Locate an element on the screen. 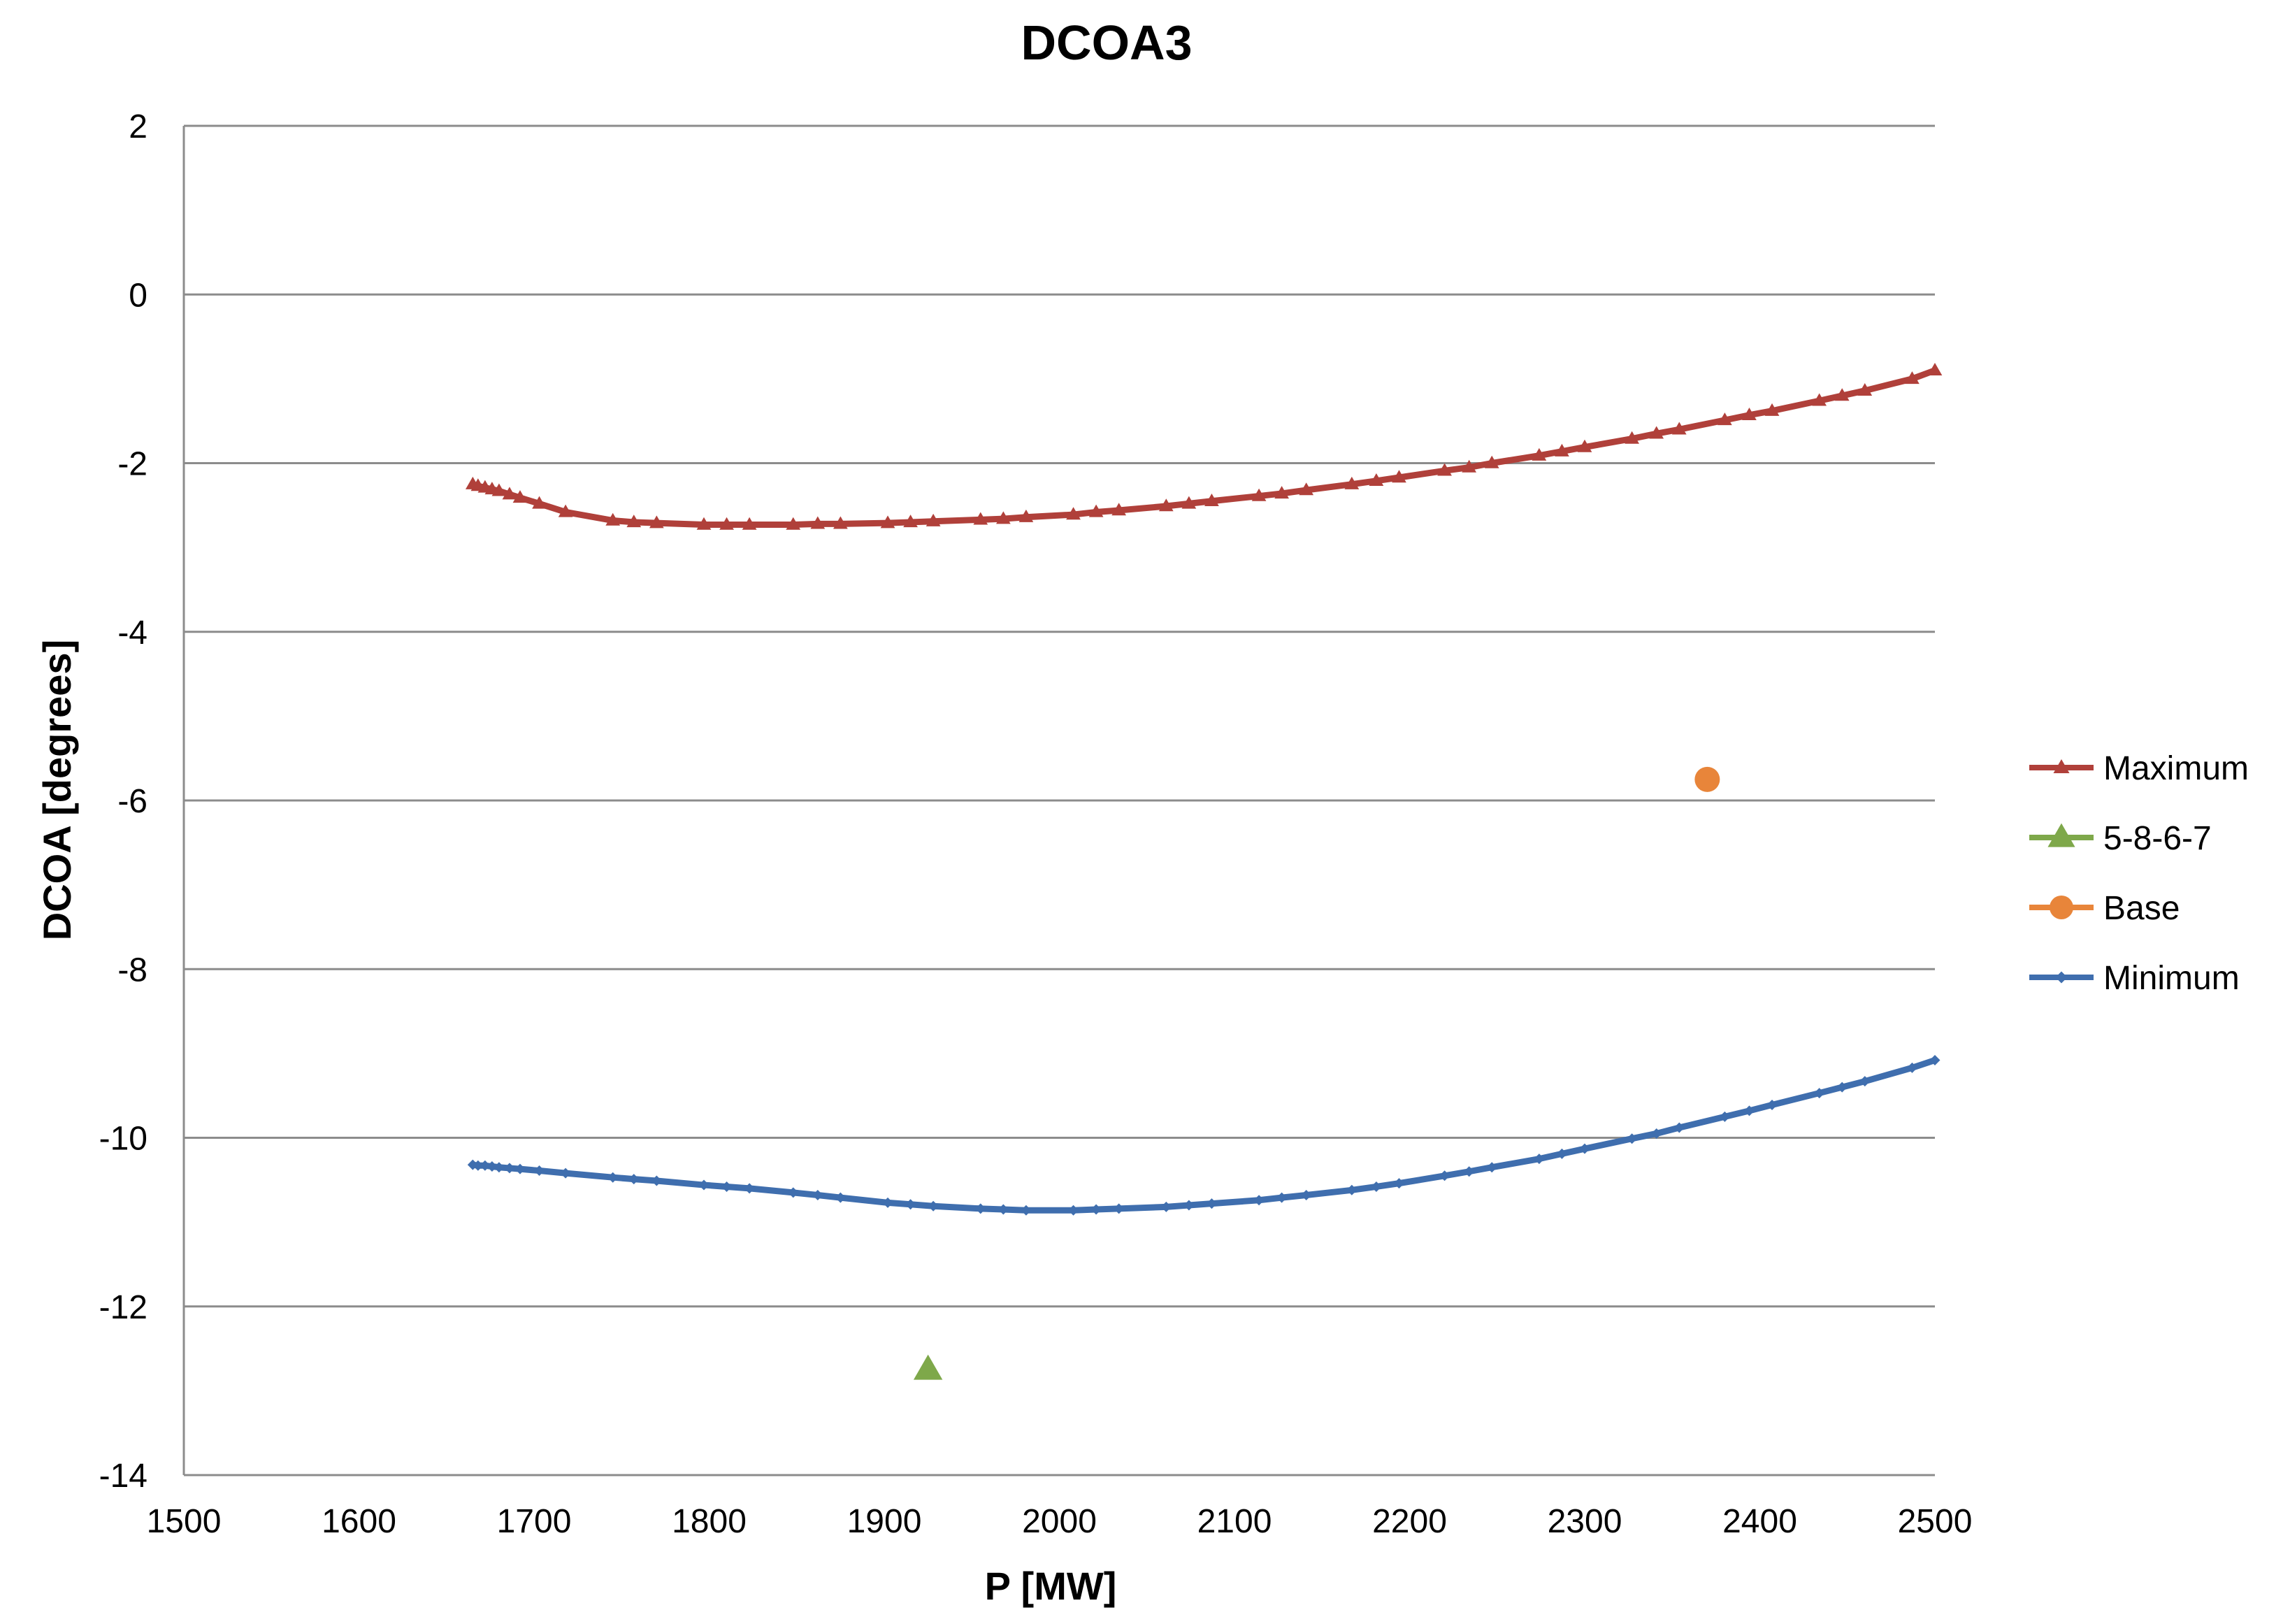 This screenshot has width=2290, height=1624. legend-item-minimum: Minimum is located at coordinates (2134, 979).